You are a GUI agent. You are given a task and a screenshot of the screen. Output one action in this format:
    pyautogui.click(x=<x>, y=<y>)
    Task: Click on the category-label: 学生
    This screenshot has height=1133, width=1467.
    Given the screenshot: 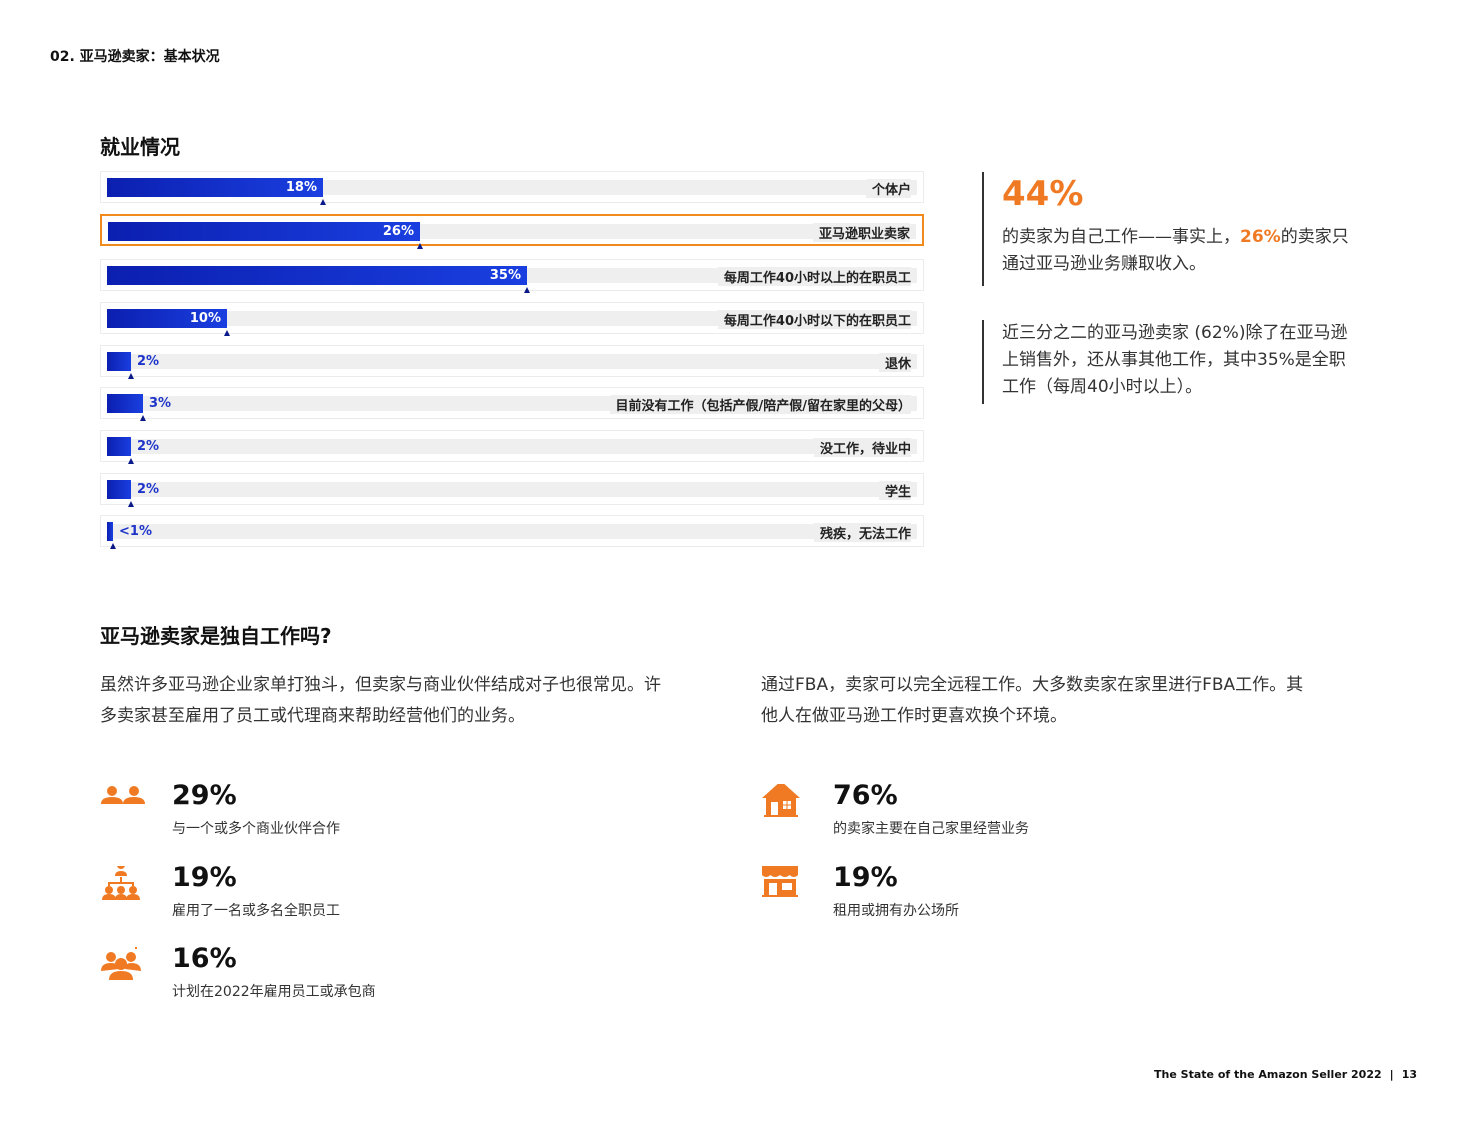 What is the action you would take?
    pyautogui.click(x=894, y=490)
    